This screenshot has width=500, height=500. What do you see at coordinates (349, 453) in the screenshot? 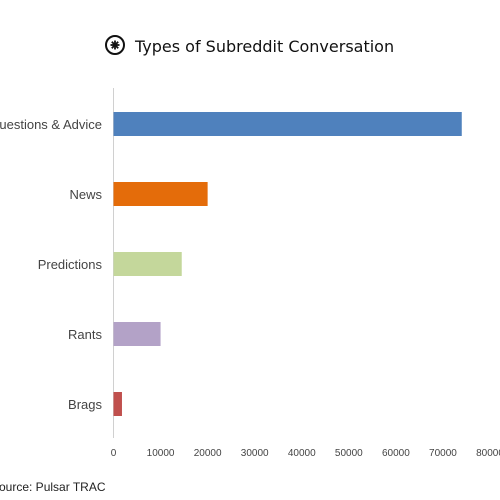
I see `x-tick-label-5: 50000` at bounding box center [349, 453].